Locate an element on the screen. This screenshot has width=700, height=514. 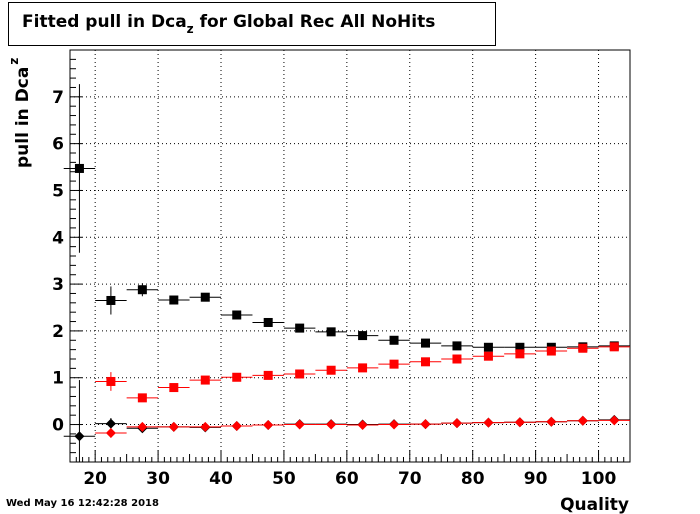
x-tick-label: 80 is located at coordinates (473, 479).